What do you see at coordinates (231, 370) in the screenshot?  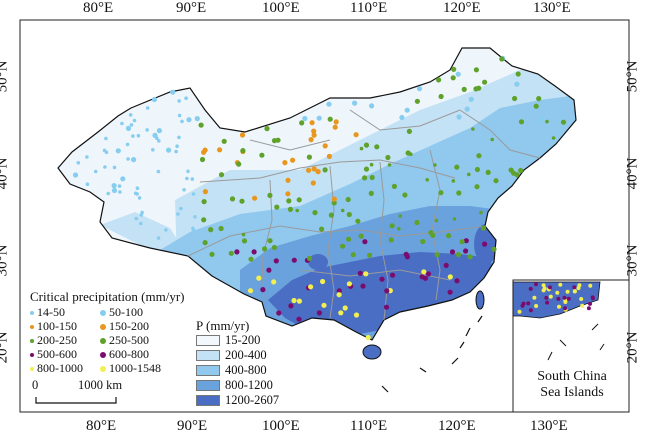 I see `precip-class-2: 400-800` at bounding box center [231, 370].